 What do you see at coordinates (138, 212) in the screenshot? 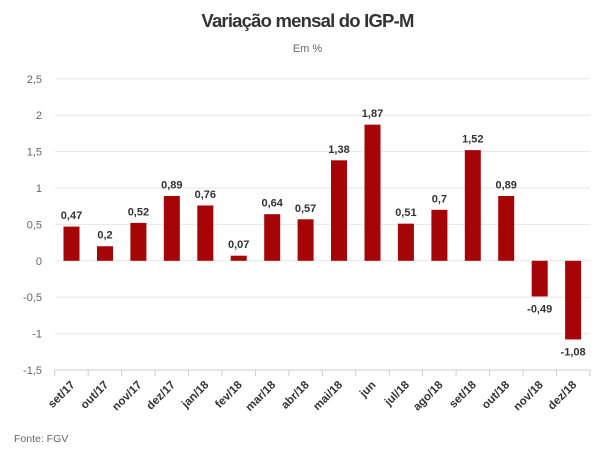
I see `svg-text: 0,52` at bounding box center [138, 212].